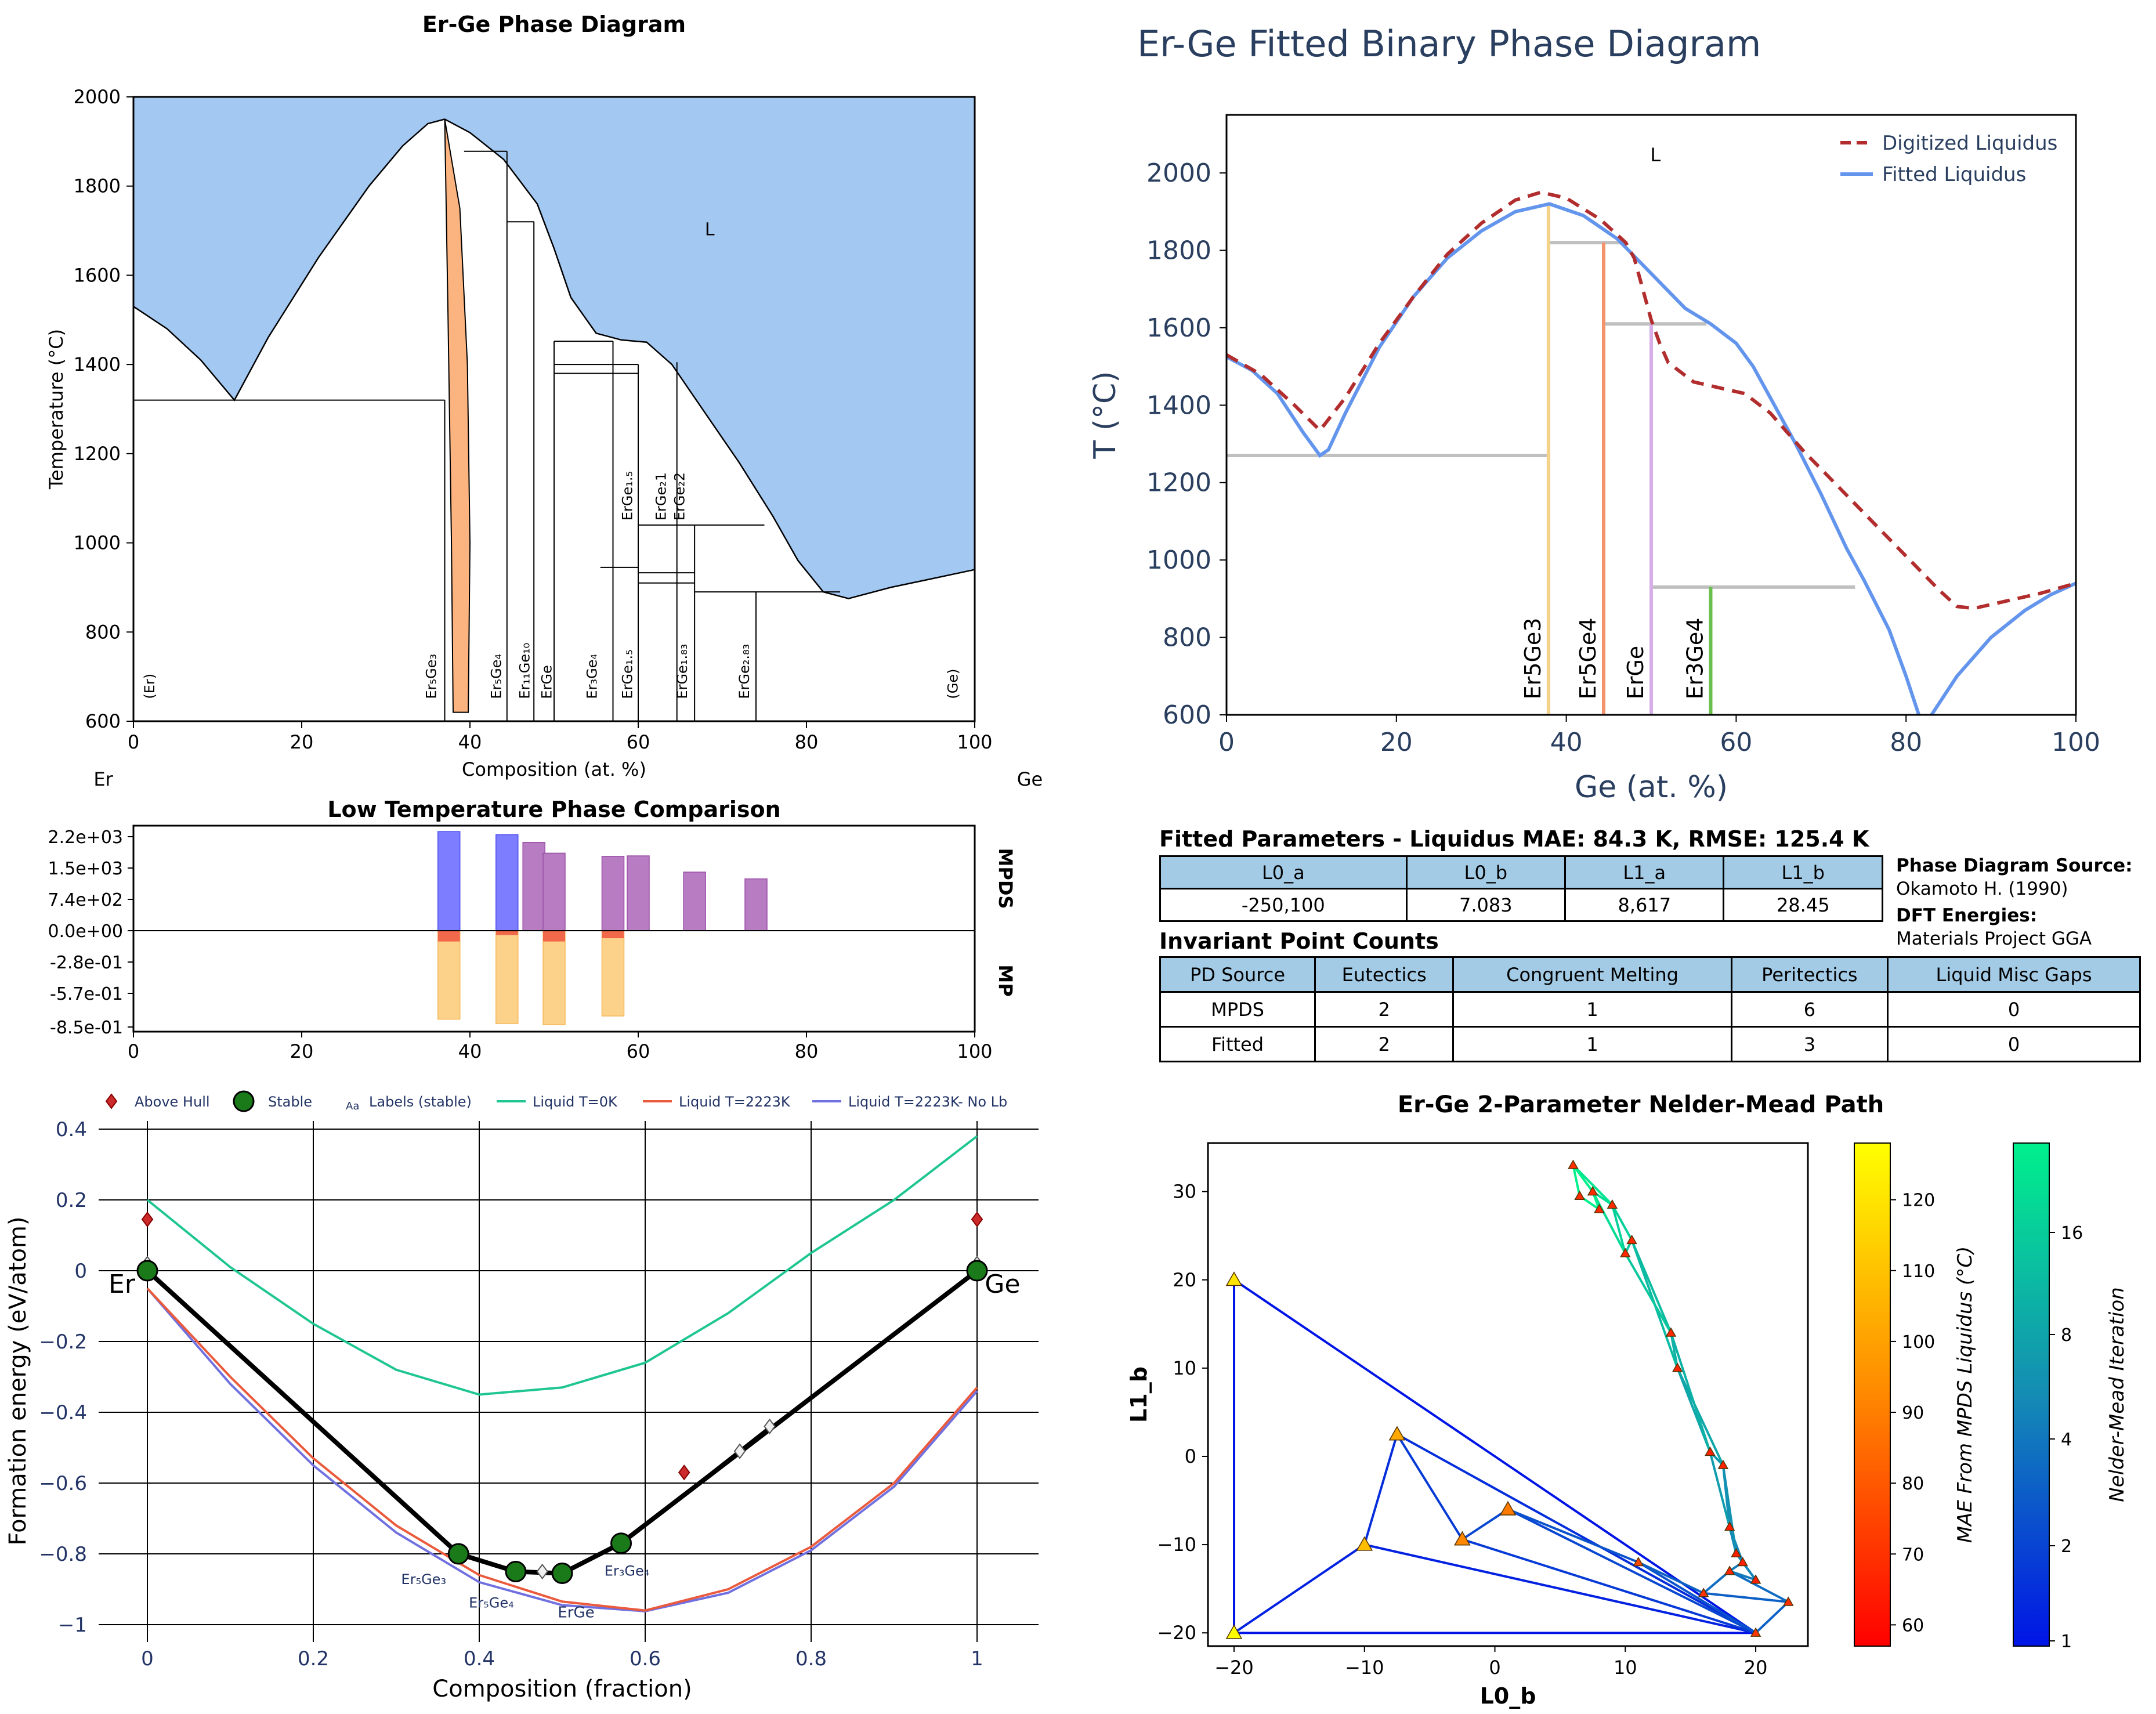  What do you see at coordinates (2066, 1642) in the screenshot?
I see `colorbar-tick-label: 1` at bounding box center [2066, 1642].